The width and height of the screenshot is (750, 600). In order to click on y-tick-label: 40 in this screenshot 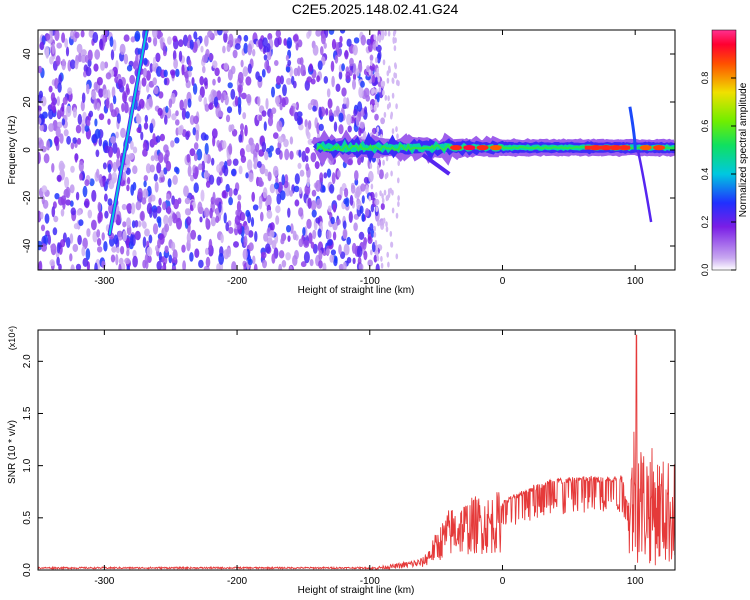, I will do `click(27, 54)`.